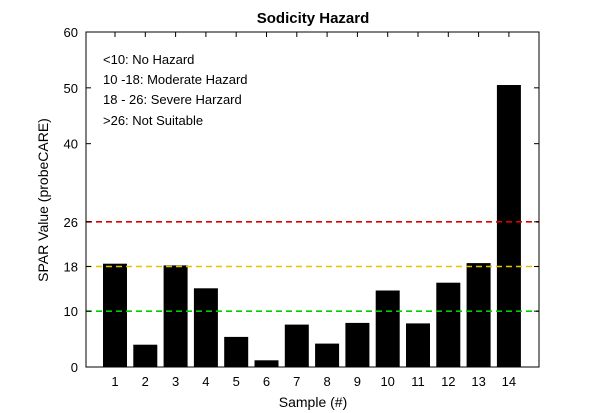  I want to click on y-tick-label-26: 26, so click(71, 222).